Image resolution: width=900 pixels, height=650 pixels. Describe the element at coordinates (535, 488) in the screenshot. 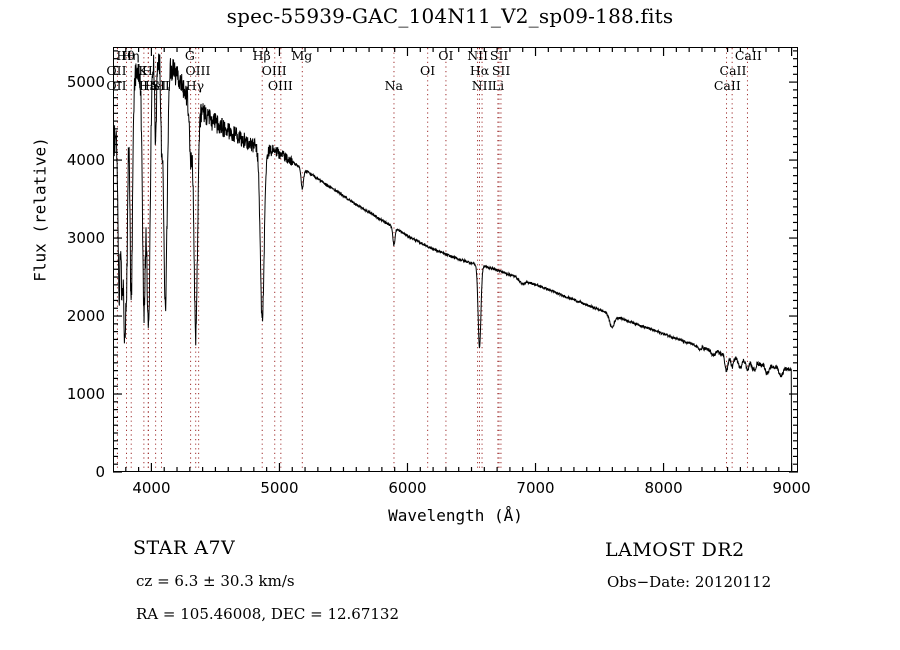

I see `x-tick-label: 7000` at that location.